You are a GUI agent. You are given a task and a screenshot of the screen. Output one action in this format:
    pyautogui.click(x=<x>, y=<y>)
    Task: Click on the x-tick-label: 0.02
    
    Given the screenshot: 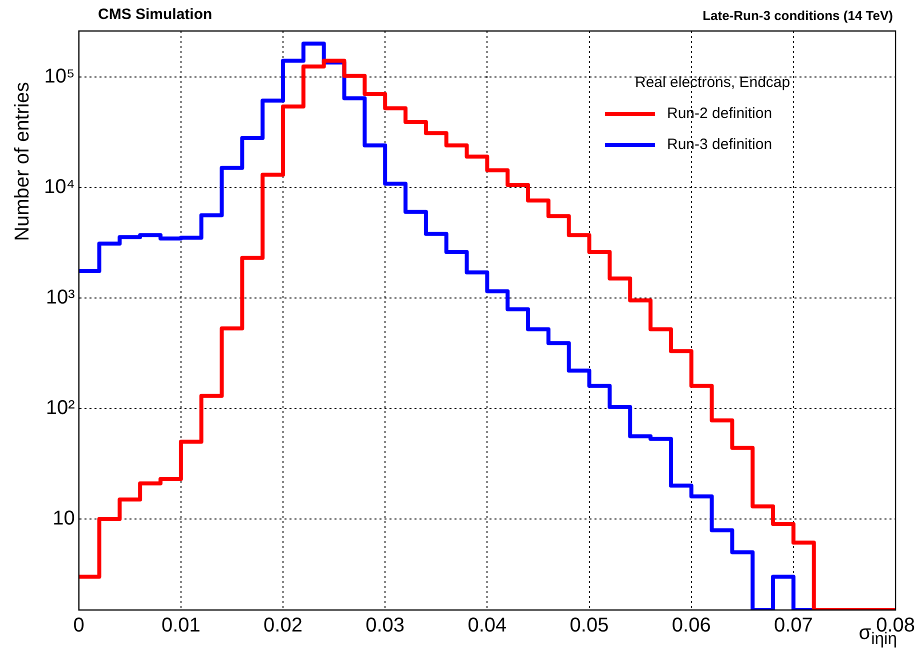 What is the action you would take?
    pyautogui.click(x=283, y=625)
    